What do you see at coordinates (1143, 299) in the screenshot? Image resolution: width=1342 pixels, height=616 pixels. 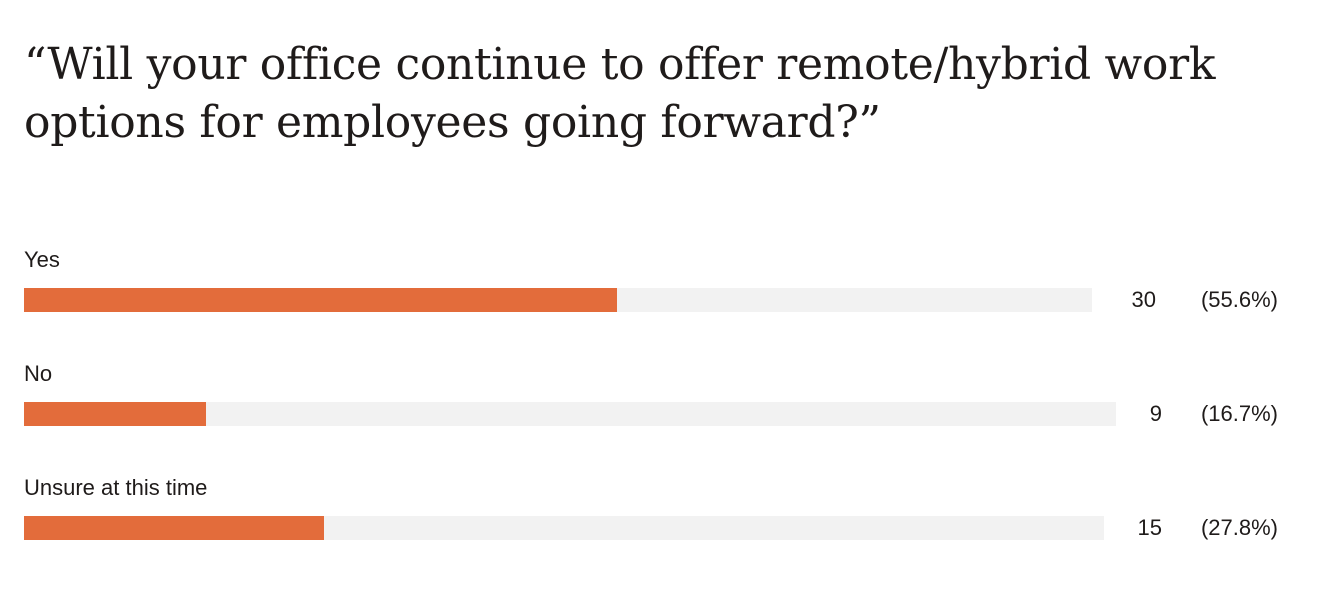 I see `count-label-yes: 30` at bounding box center [1143, 299].